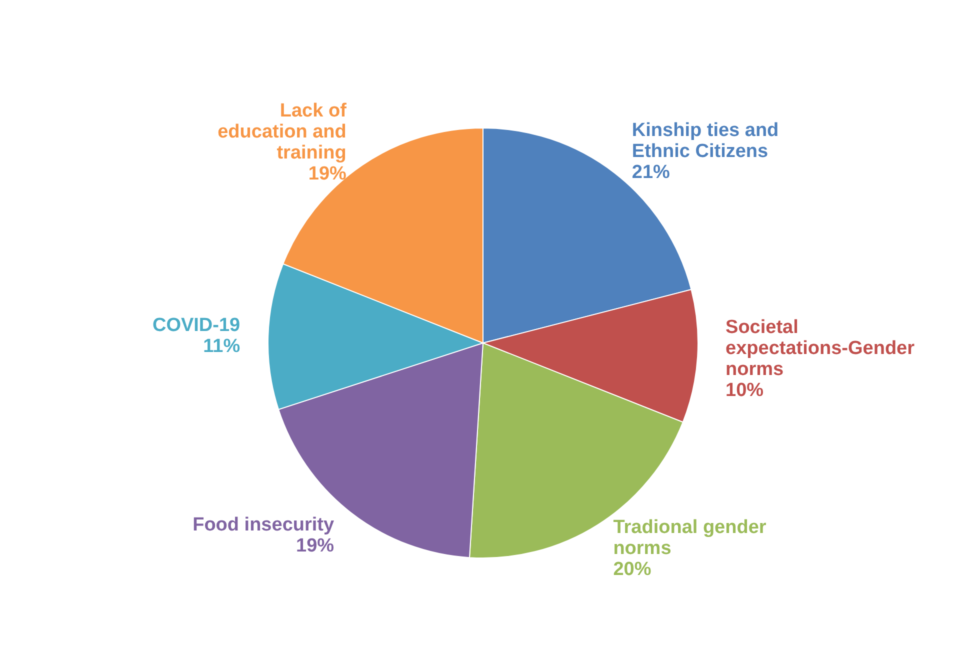 This screenshot has height=668, width=980. What do you see at coordinates (690, 537) in the screenshot?
I see `slice-label: Tradional gender norms` at bounding box center [690, 537].